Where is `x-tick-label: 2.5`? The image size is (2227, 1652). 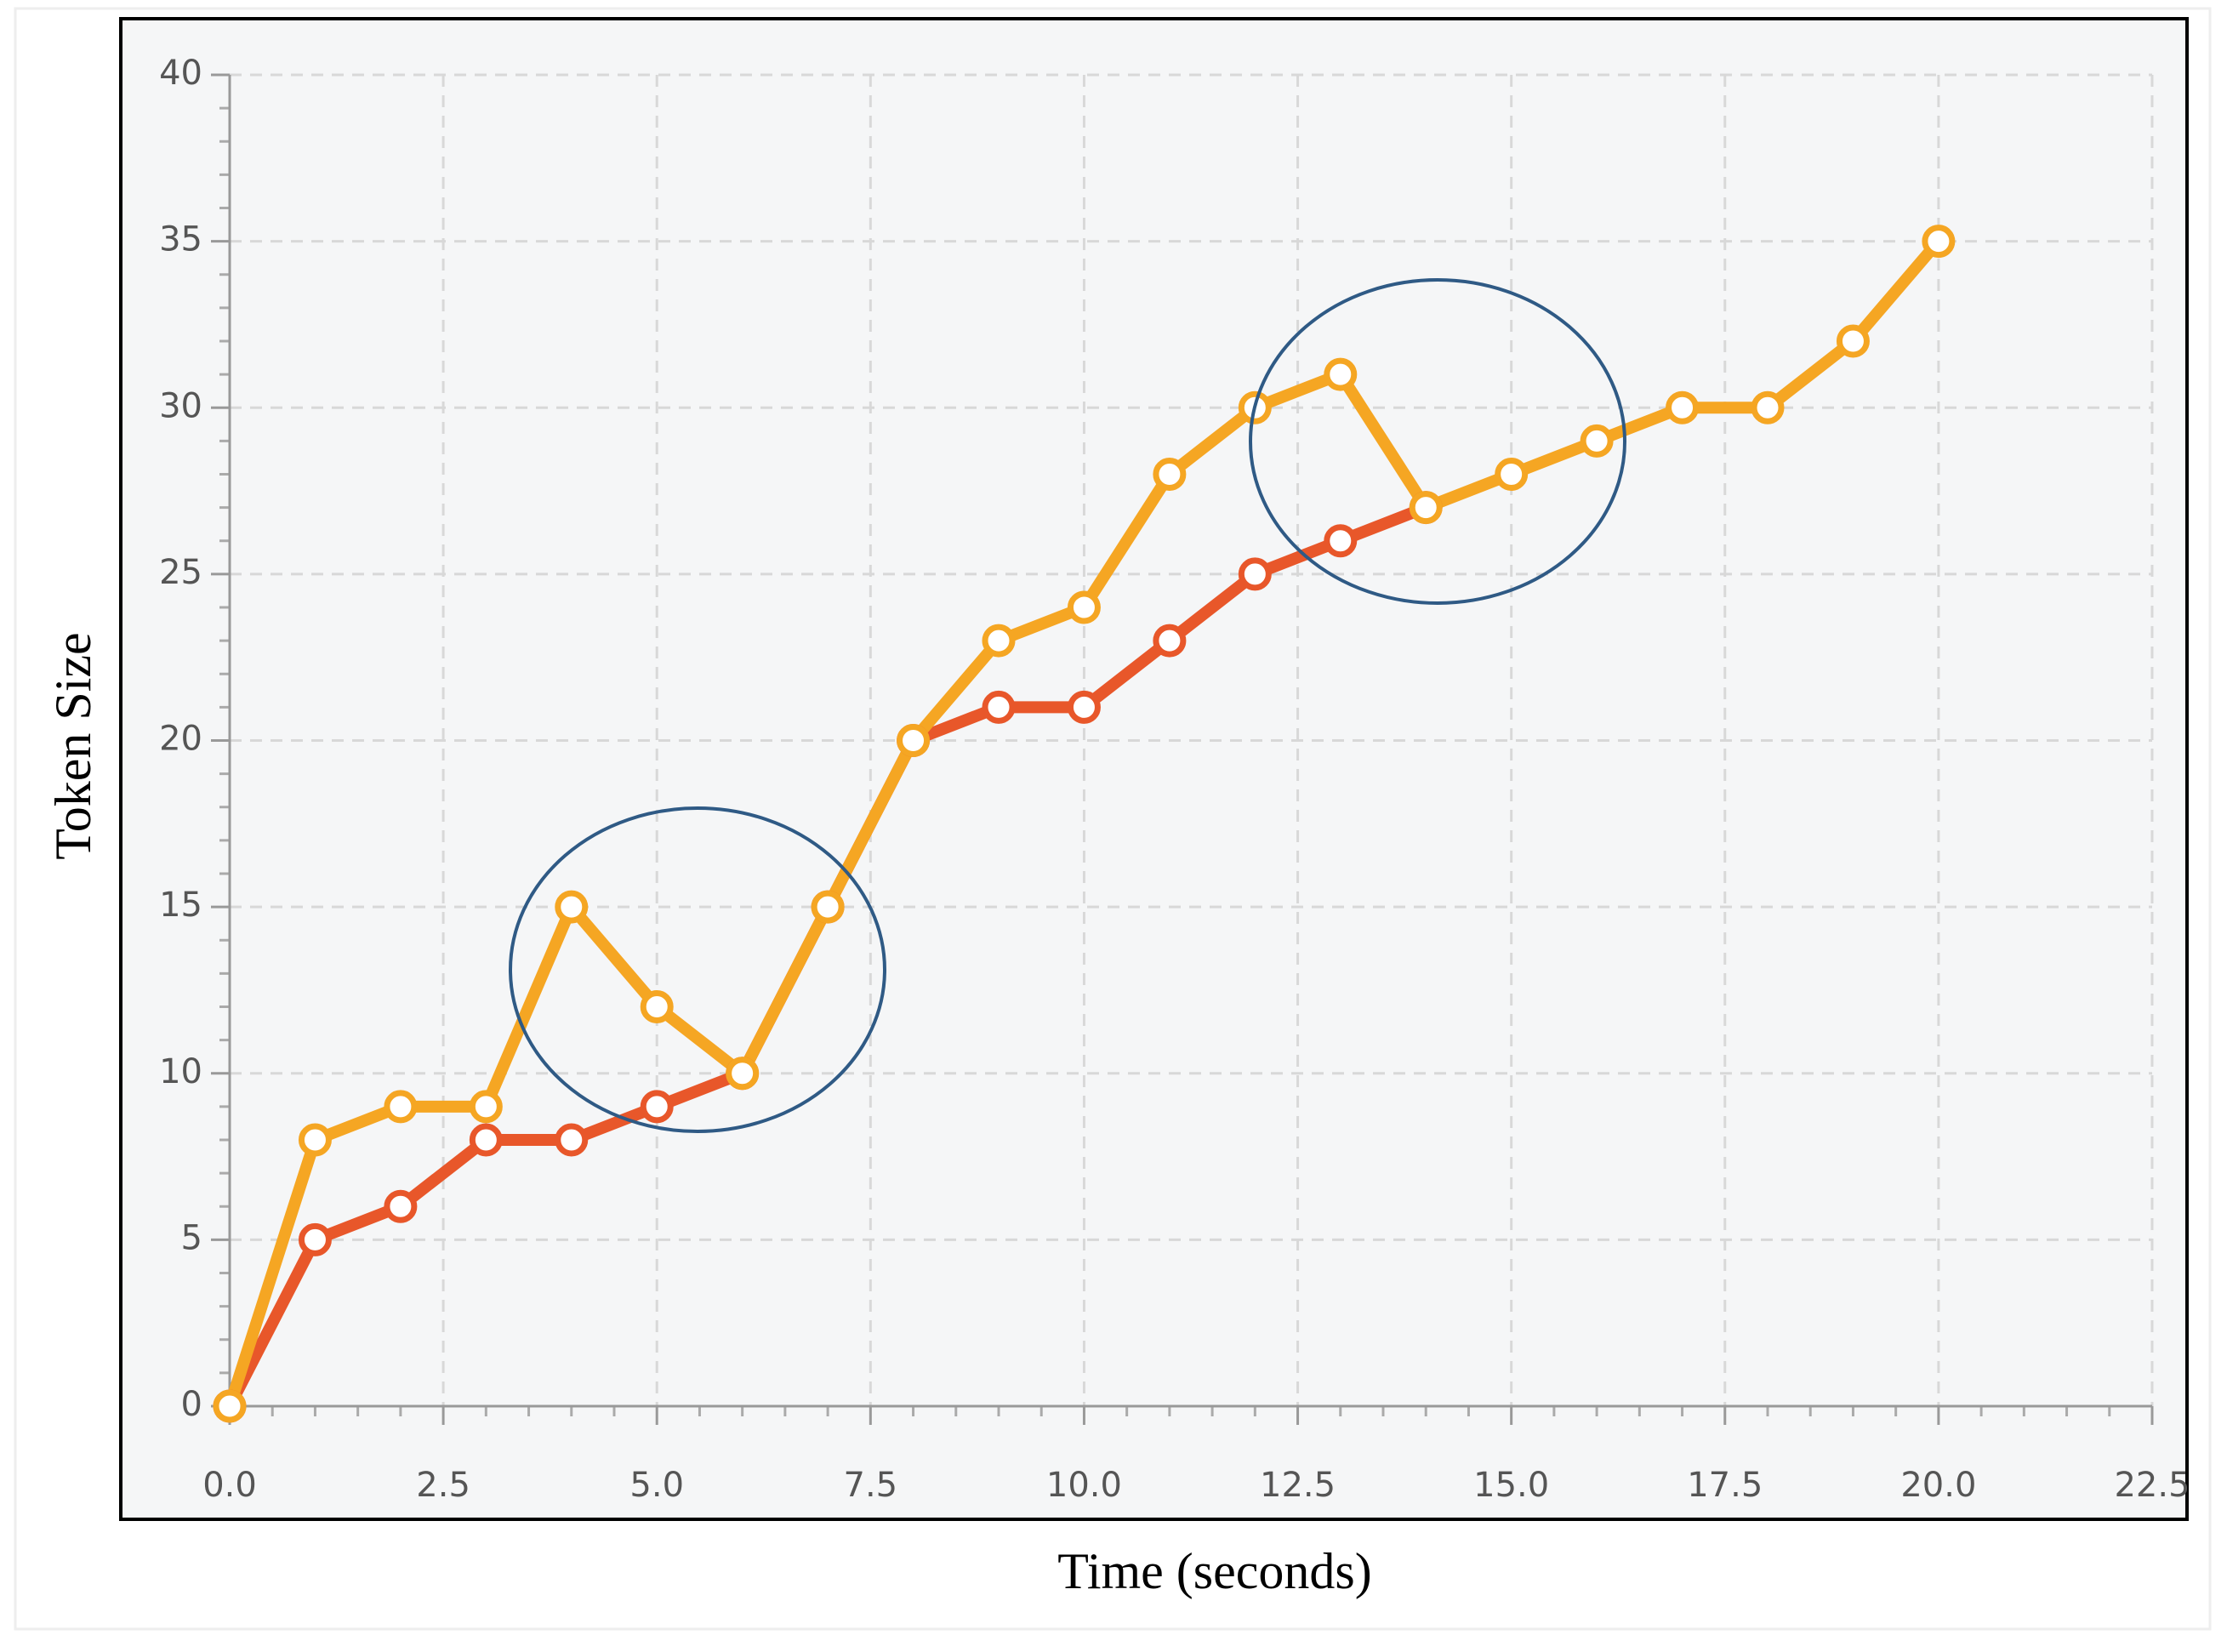
x-tick-label: 2.5 is located at coordinates (443, 1485).